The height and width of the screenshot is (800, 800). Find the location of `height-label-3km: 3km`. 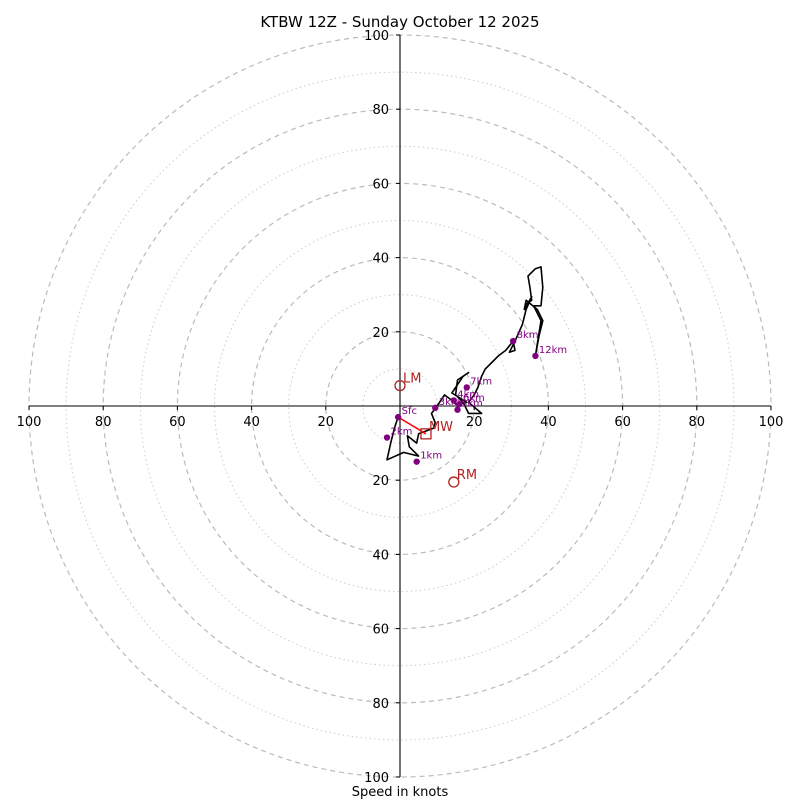

height-label-3km: 3km is located at coordinates (450, 402).